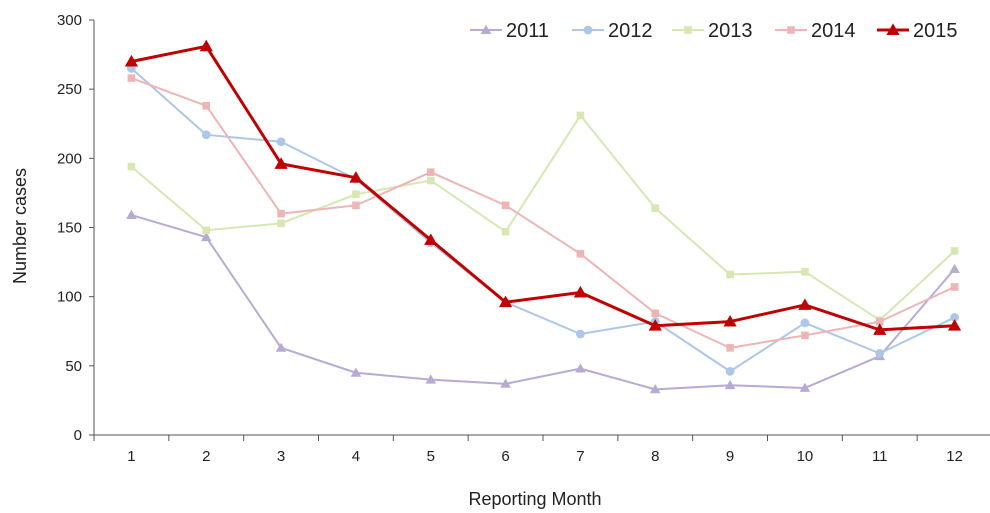  I want to click on legend: 2011 2012 2013 2014 2015, so click(714, 31).